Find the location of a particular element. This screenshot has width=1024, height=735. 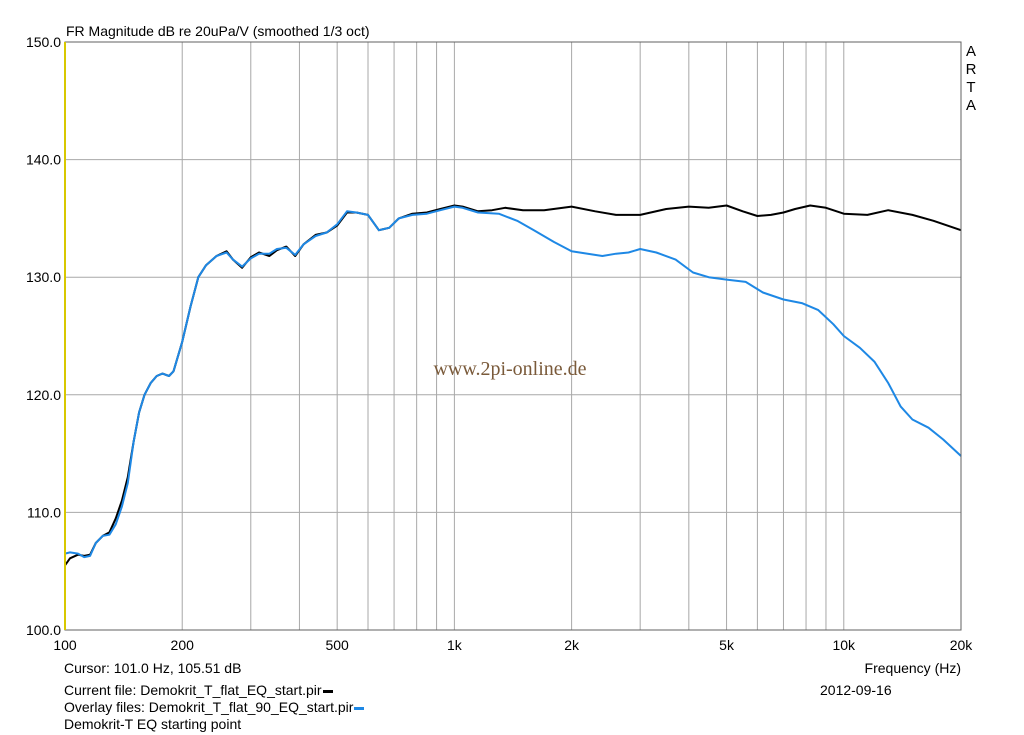

x-tick-label: 5k is located at coordinates (727, 645).